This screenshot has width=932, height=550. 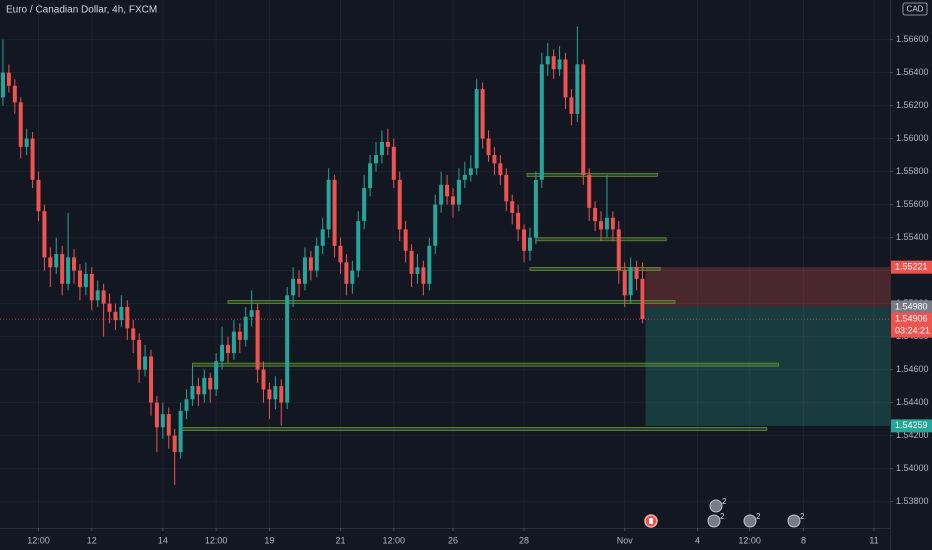 What do you see at coordinates (92, 540) in the screenshot?
I see `x-tick-label: 12` at bounding box center [92, 540].